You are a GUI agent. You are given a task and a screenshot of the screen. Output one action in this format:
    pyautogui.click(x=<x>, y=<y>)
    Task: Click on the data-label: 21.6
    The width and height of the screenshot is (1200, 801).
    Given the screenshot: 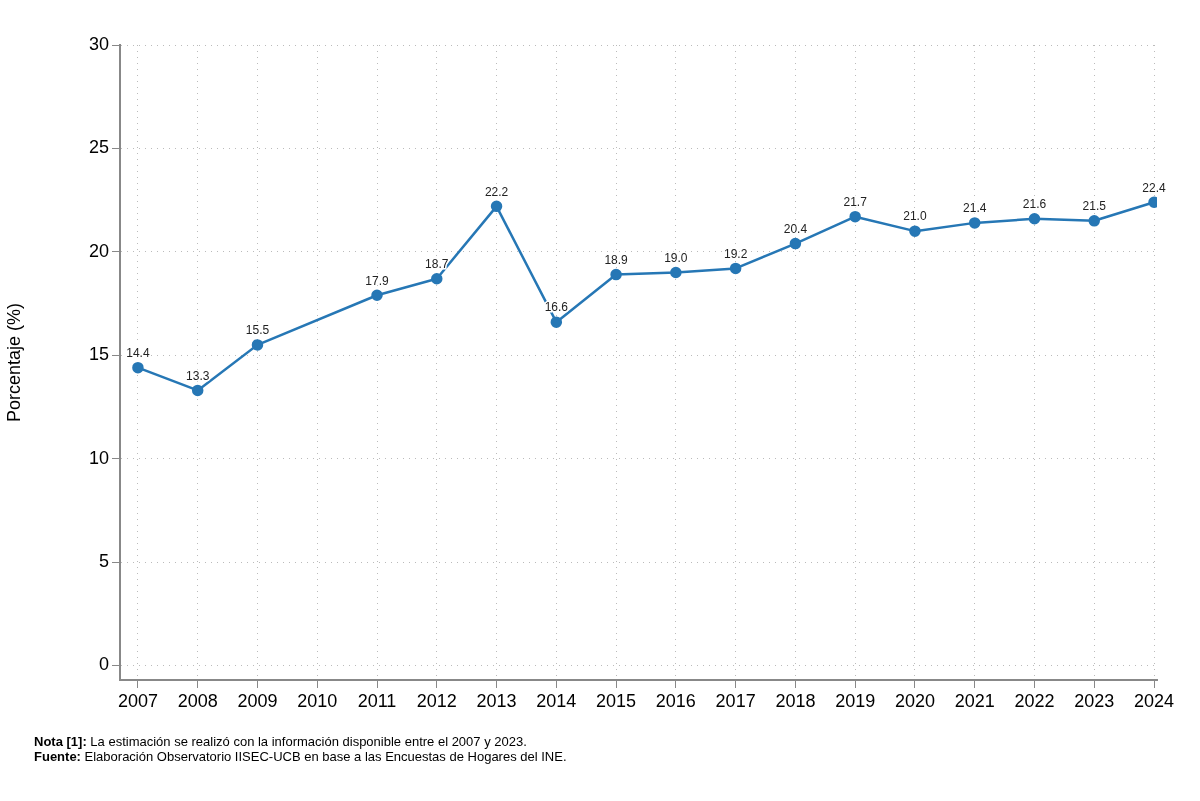 What is the action you would take?
    pyautogui.click(x=1034, y=204)
    